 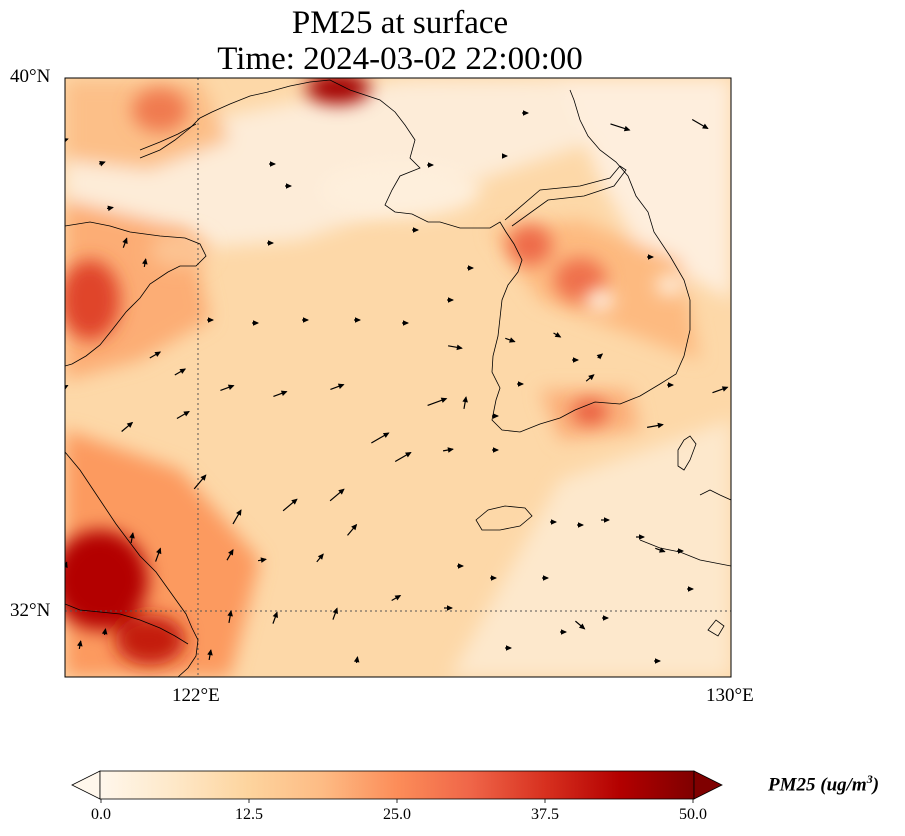 What do you see at coordinates (136, 294) in the screenshot?
I see `coast-shandong` at bounding box center [136, 294].